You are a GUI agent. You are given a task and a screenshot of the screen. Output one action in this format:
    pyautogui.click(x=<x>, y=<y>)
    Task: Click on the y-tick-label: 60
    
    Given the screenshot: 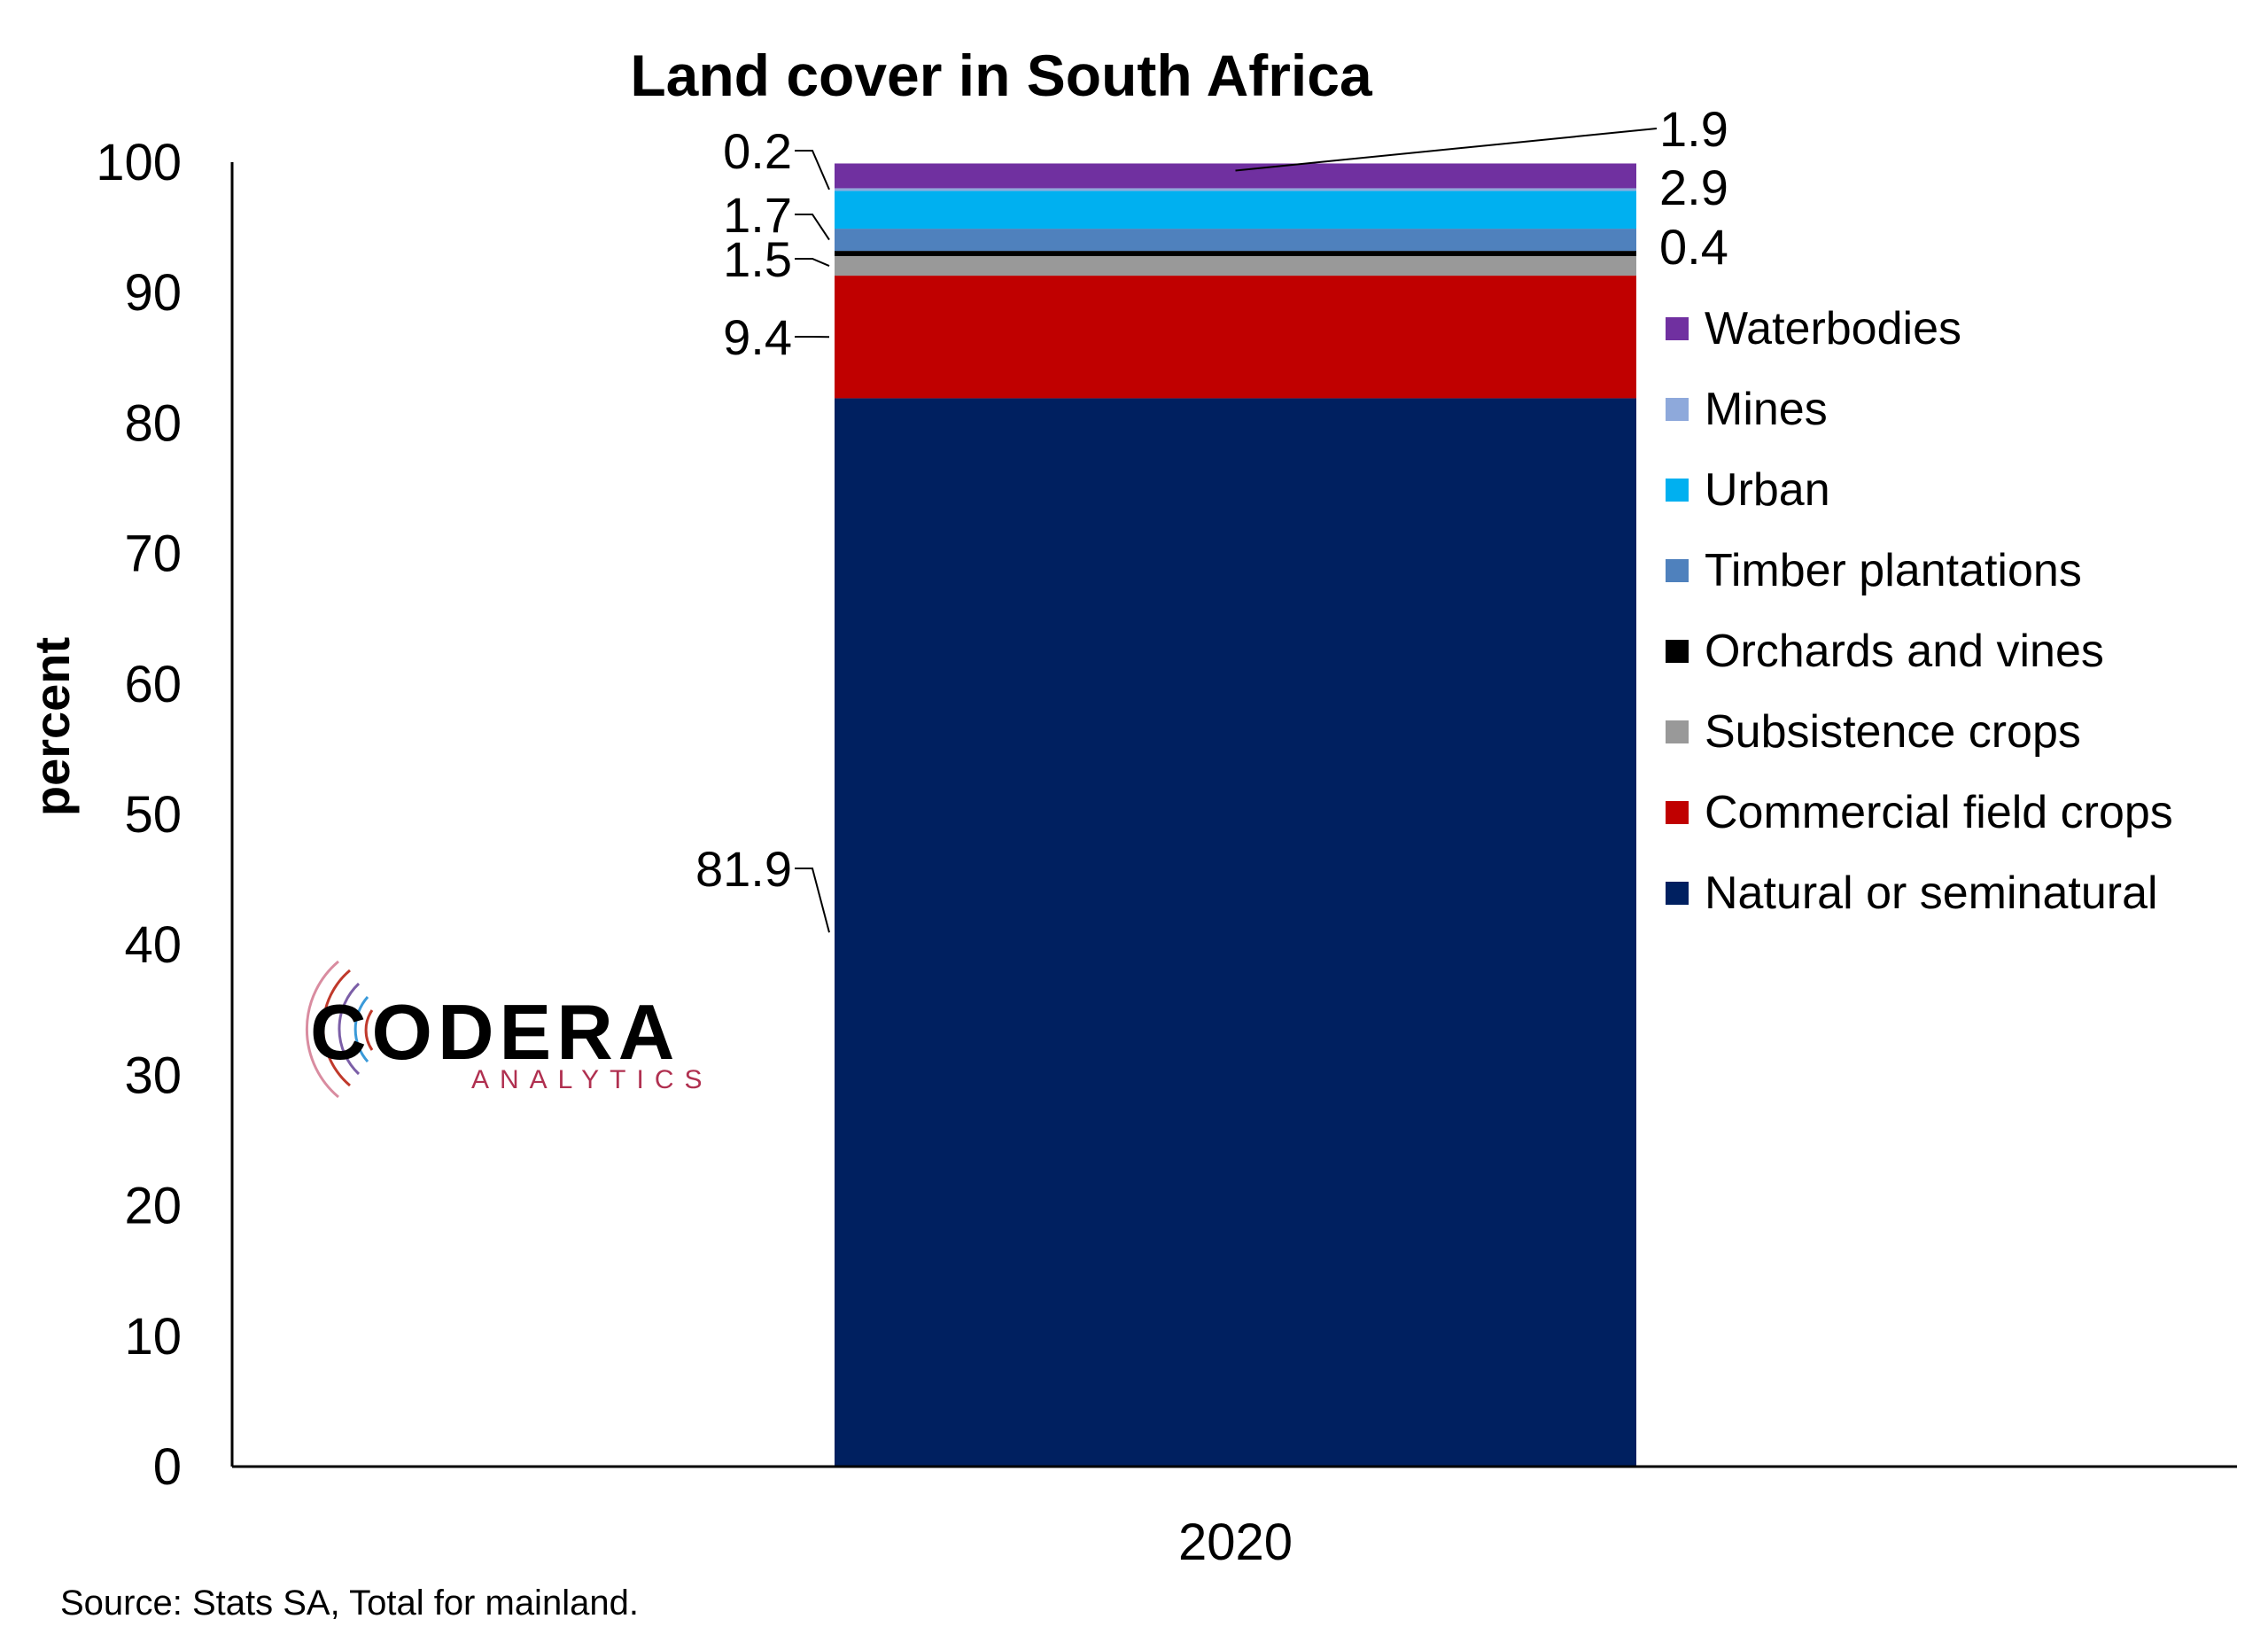 What is the action you would take?
    pyautogui.click(x=153, y=684)
    